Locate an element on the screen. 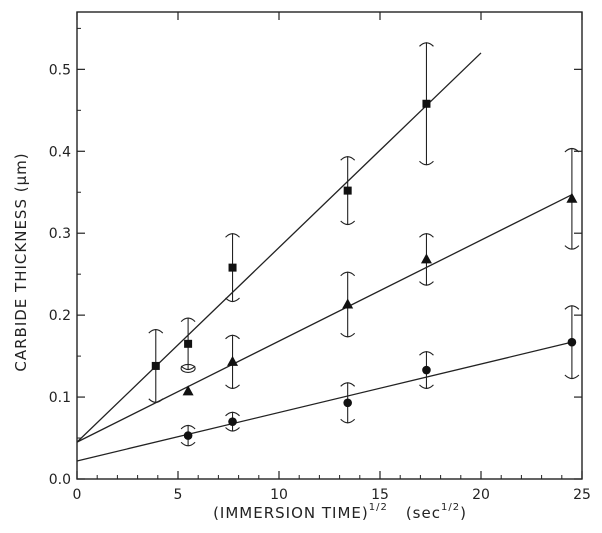 The width and height of the screenshot is (602, 533). y-tick-label-4: 0.4 is located at coordinates (60, 152).